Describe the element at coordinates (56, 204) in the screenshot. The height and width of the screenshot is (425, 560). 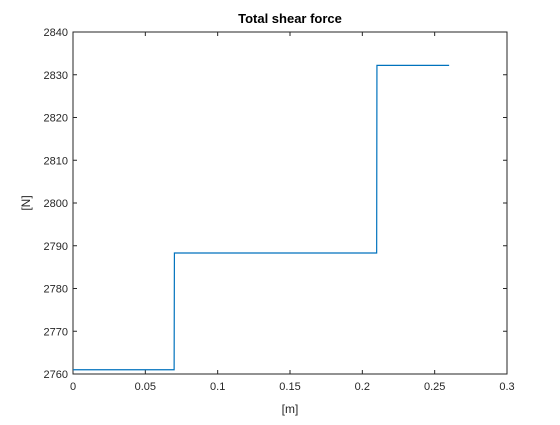
I see `y-tick-label: 2800` at that location.